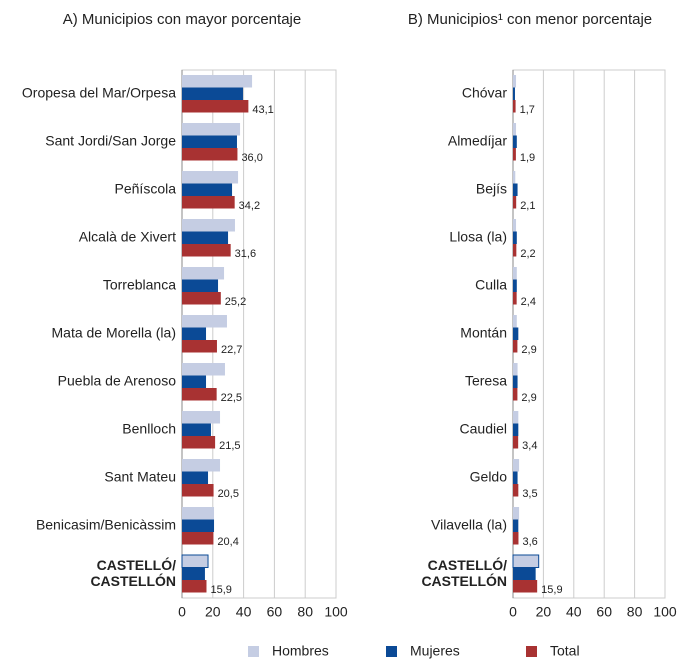  What do you see at coordinates (527, 206) in the screenshot?
I see `value-label: 2,1` at bounding box center [527, 206].